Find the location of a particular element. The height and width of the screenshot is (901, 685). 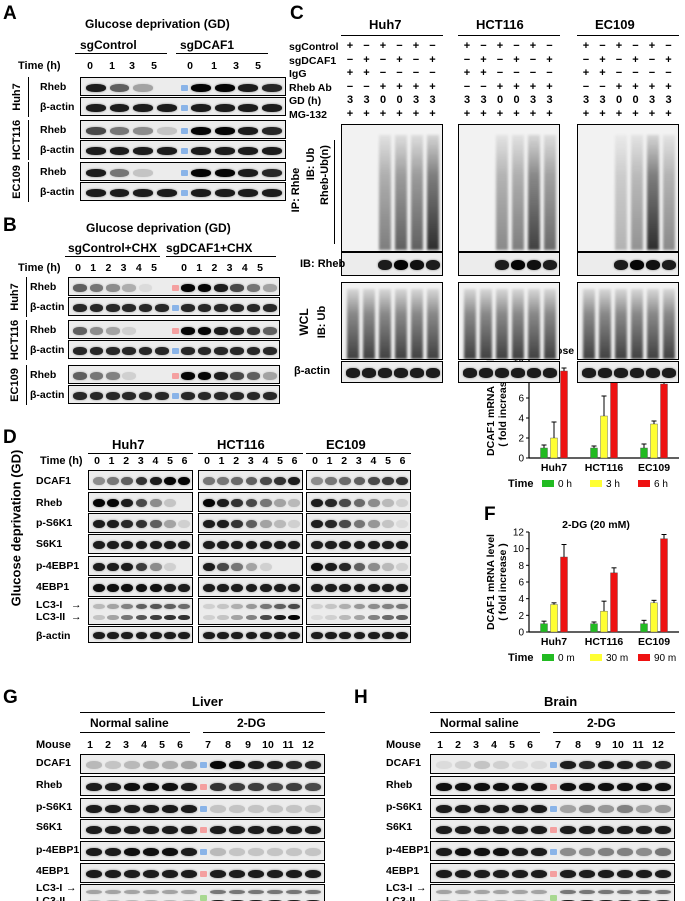

panel-g-group-1: Normal saline is located at coordinates (129, 723).